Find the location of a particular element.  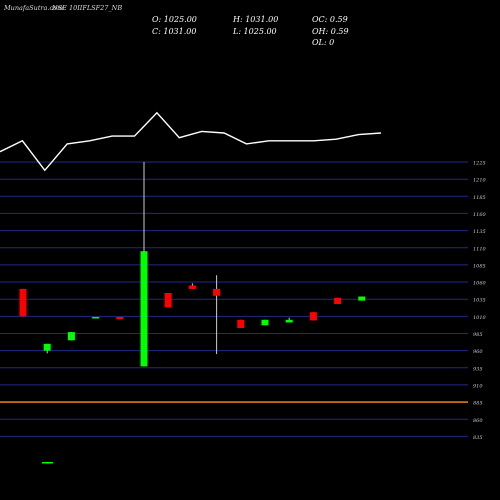

y-tick-label: 1185 is located at coordinates (479, 198).